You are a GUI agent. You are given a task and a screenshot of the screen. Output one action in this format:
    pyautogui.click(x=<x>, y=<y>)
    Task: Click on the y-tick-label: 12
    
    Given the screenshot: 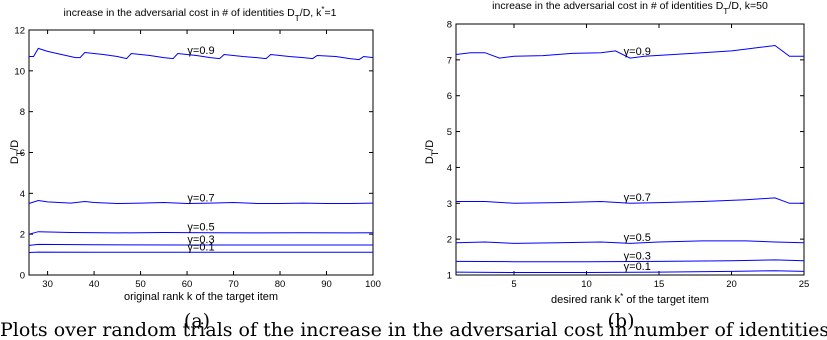 What is the action you would take?
    pyautogui.click(x=19, y=31)
    